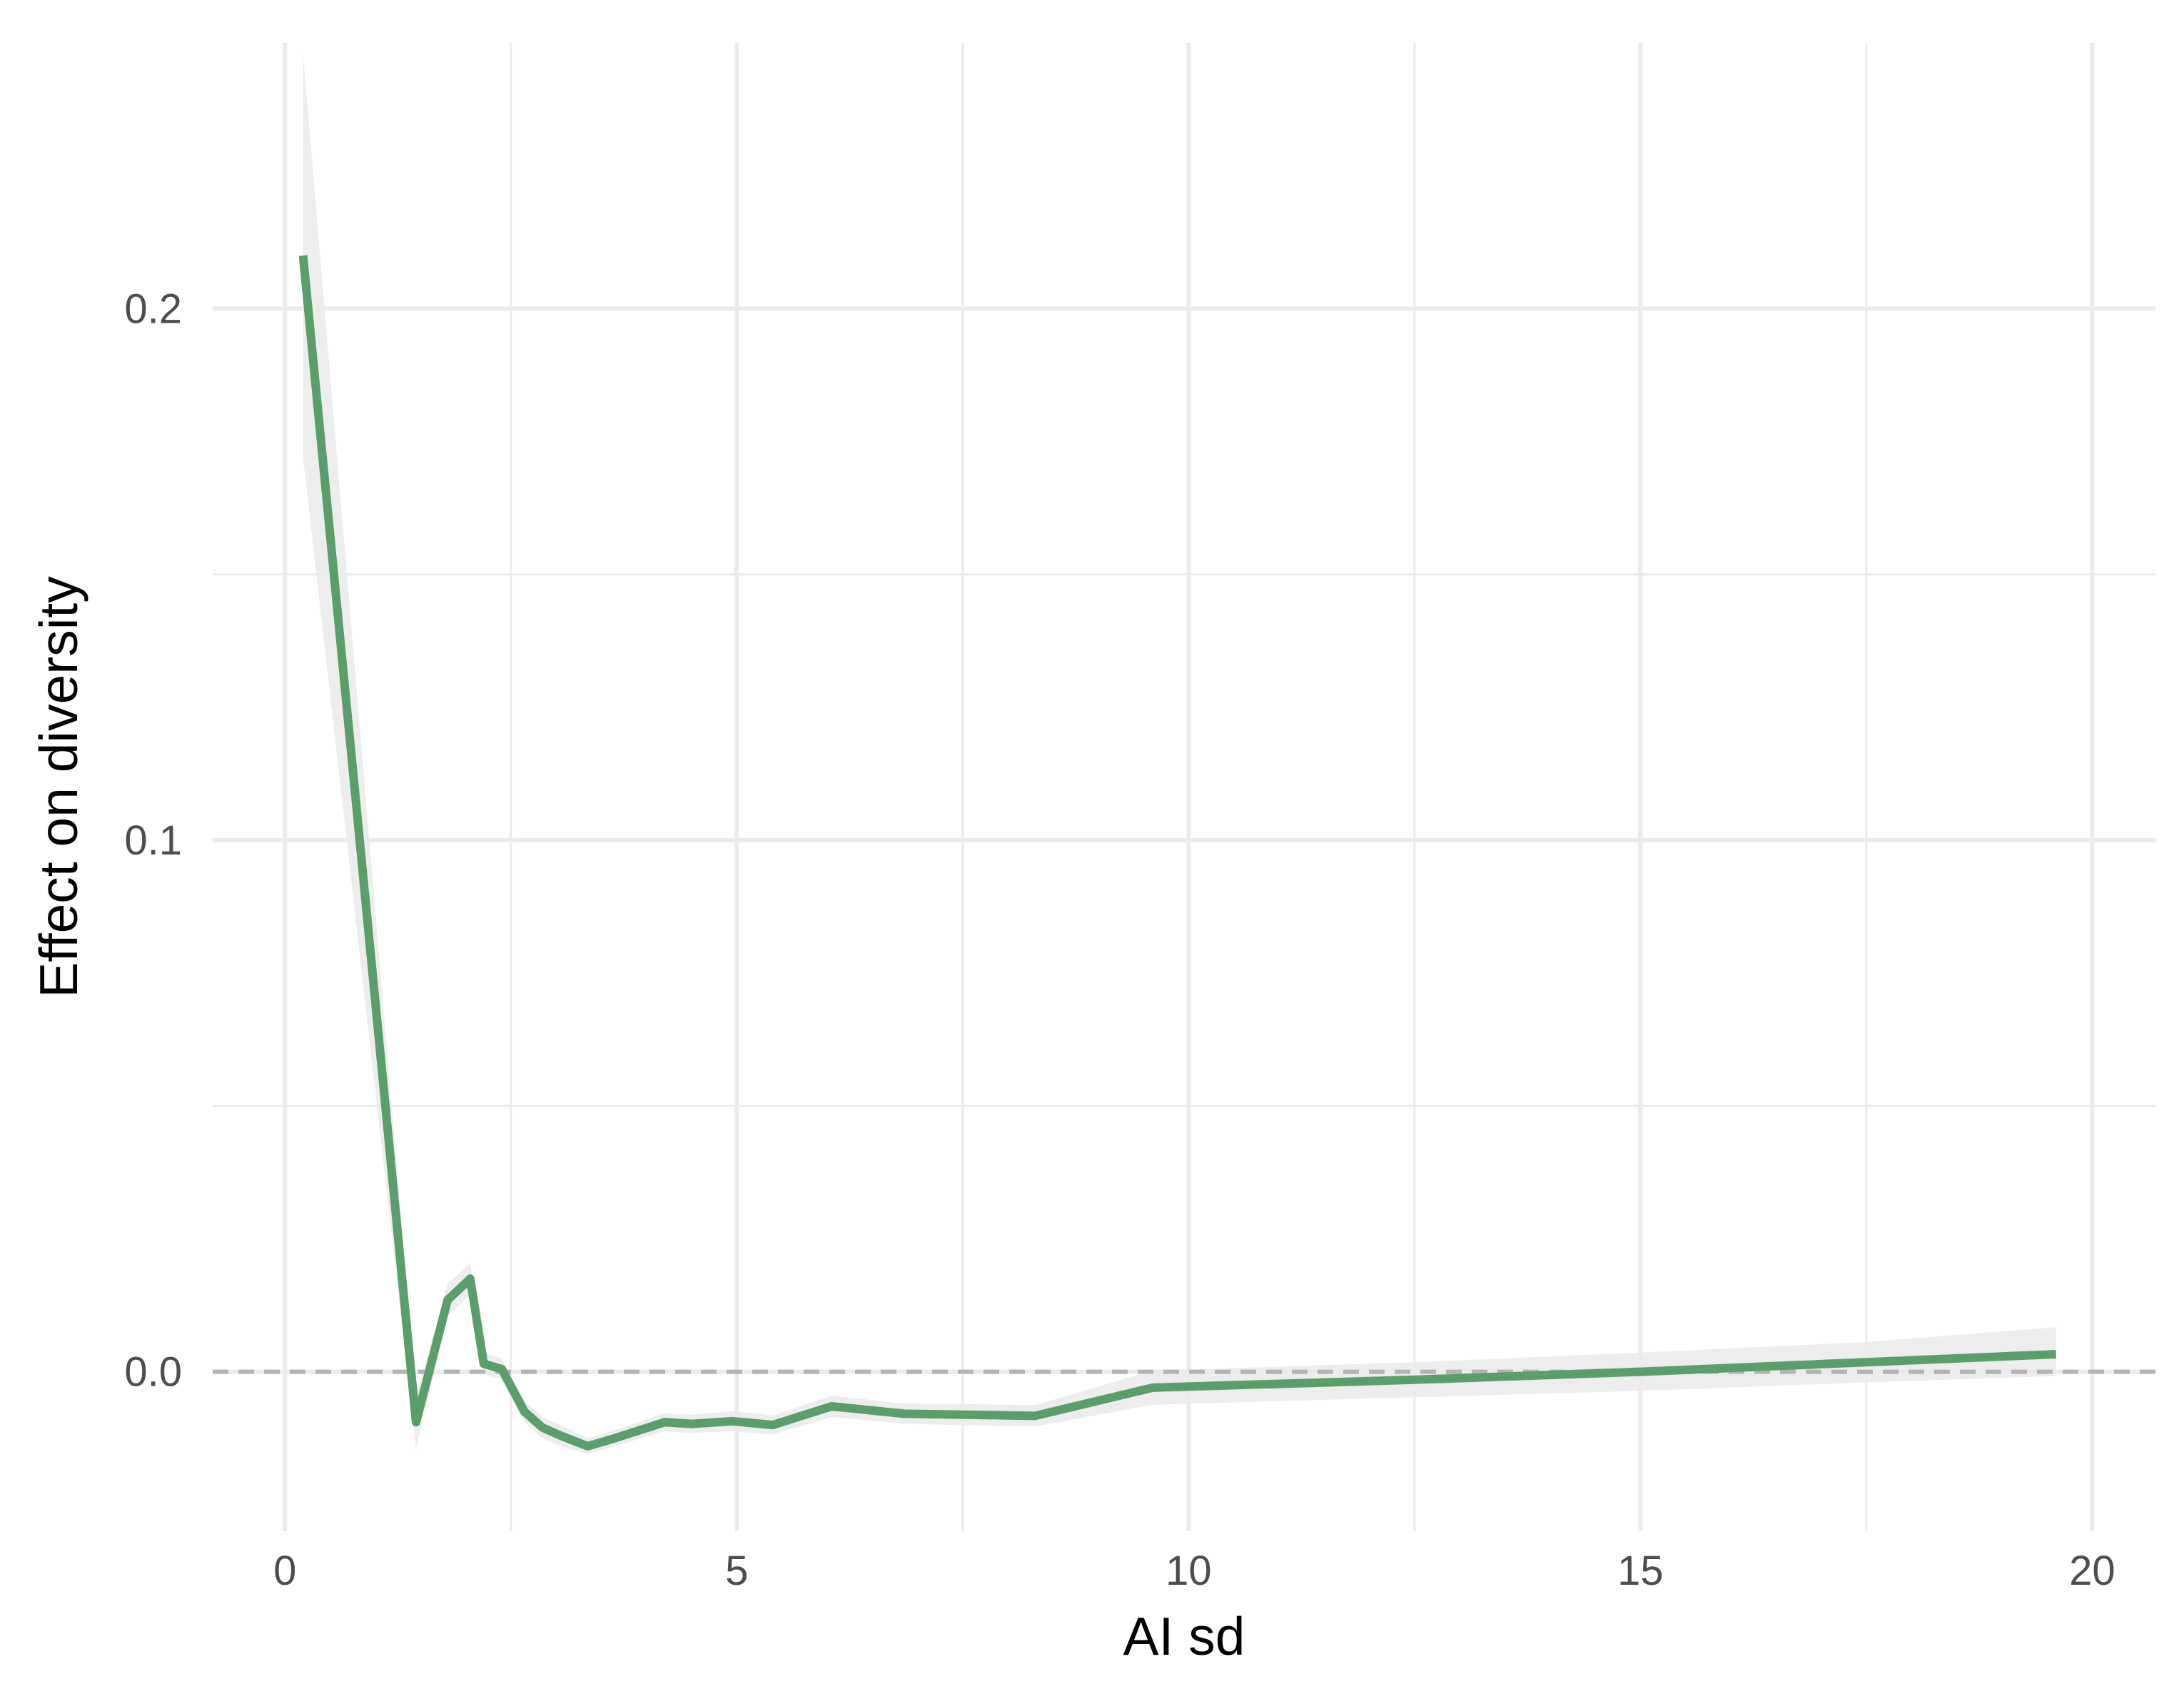 Image resolution: width=2184 pixels, height=1699 pixels. Describe the element at coordinates (153, 309) in the screenshot. I see `y-tick-label: 0.2` at that location.